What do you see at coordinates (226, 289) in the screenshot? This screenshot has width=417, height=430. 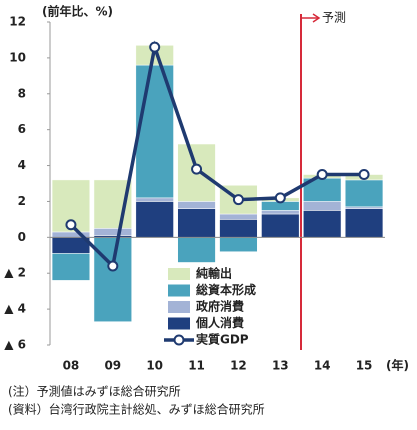 I see `legend-label: 総資本形成` at bounding box center [226, 289].